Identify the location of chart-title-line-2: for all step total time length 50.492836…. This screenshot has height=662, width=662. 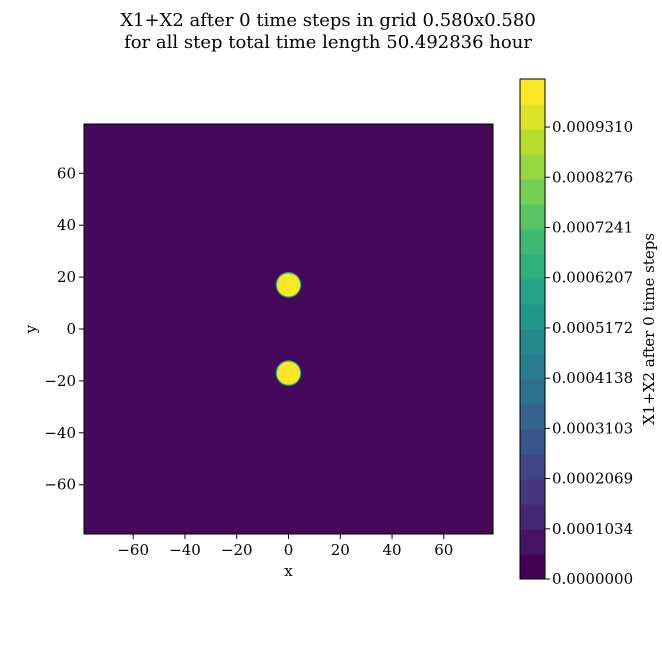
(328, 42).